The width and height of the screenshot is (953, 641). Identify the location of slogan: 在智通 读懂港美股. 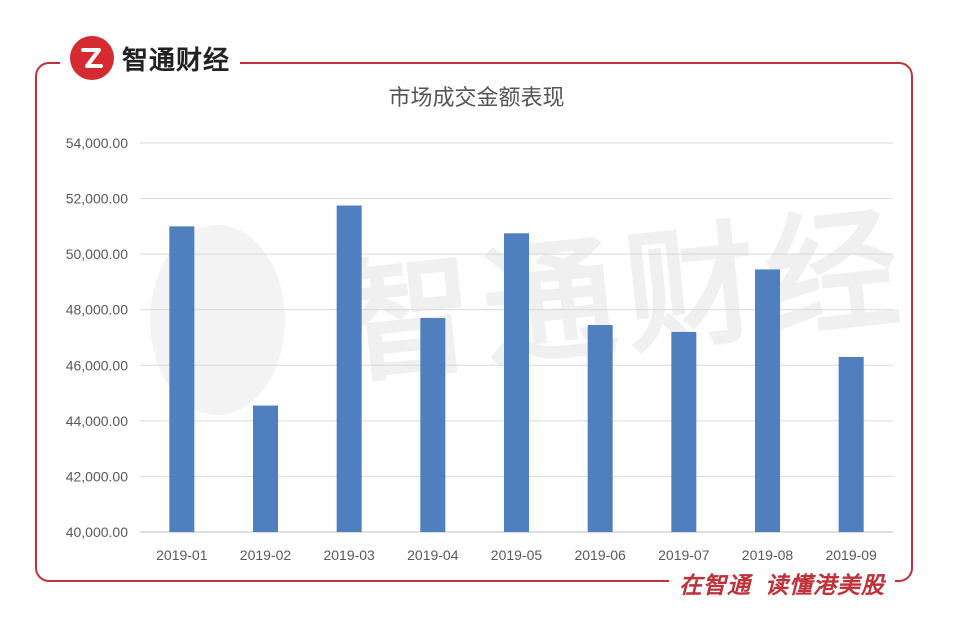
(782, 583).